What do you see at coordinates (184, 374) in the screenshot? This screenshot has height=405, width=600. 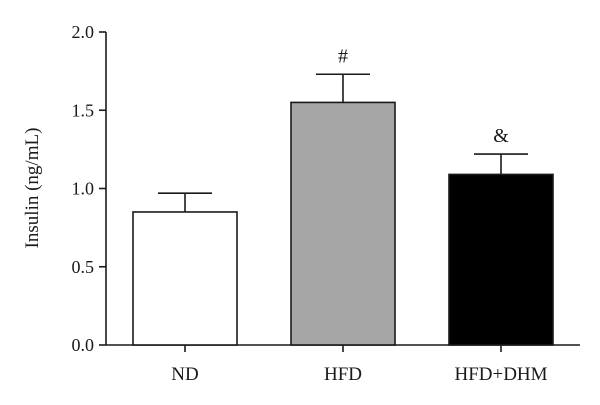 I see `x-category-label: ND` at bounding box center [184, 374].